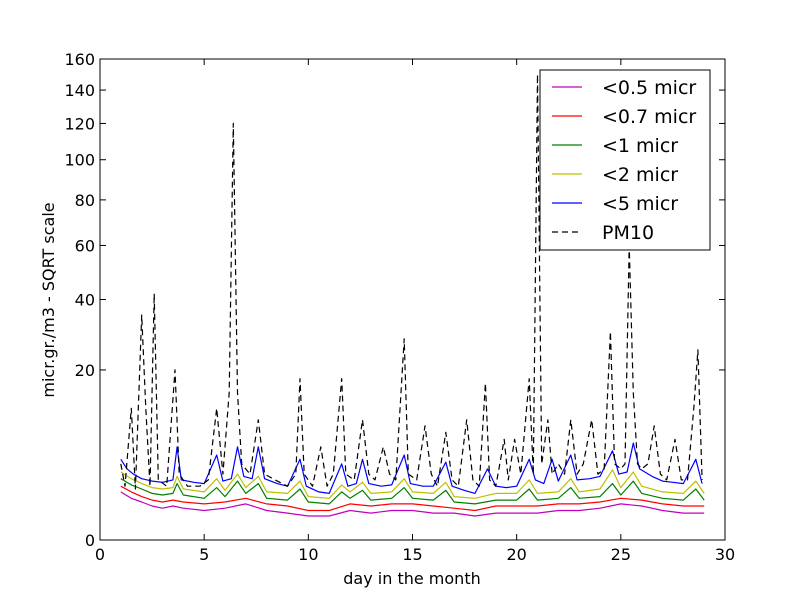  Describe the element at coordinates (48, 299) in the screenshot. I see `y-axis-label: micr.gr./m3 - SQRT scale` at that location.